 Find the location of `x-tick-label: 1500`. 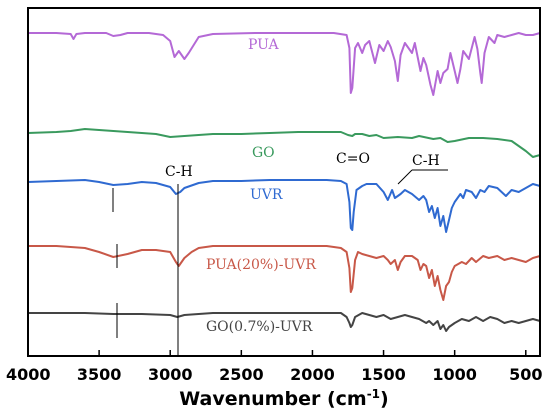

x-tick-label: 1500 is located at coordinates (383, 374).